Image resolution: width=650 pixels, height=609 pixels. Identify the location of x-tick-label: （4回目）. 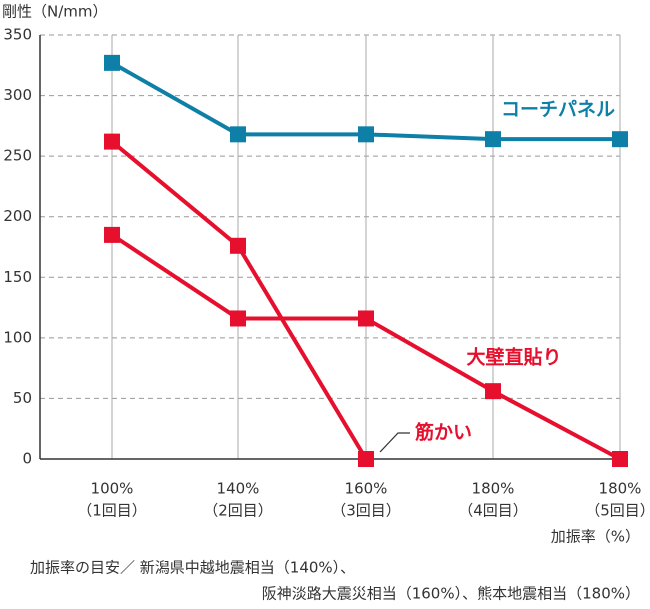
(493, 511).